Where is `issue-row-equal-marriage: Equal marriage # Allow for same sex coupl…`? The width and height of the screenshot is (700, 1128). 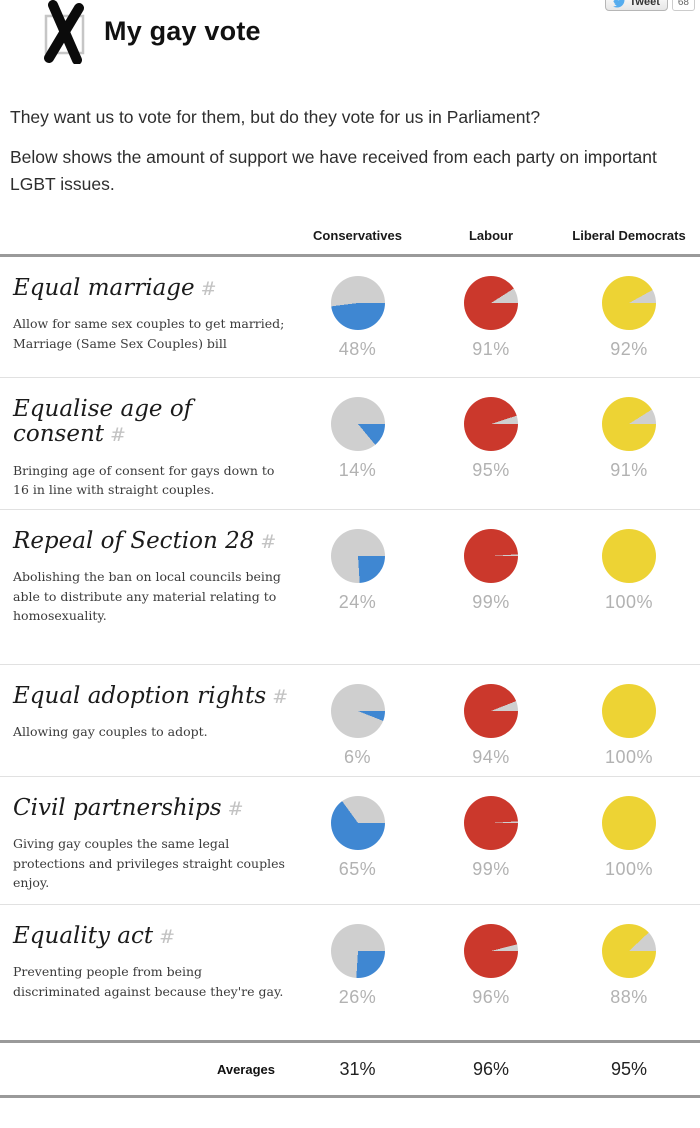 issue-row-equal-marriage: Equal marriage # Allow for same sex coupl… is located at coordinates (350, 317).